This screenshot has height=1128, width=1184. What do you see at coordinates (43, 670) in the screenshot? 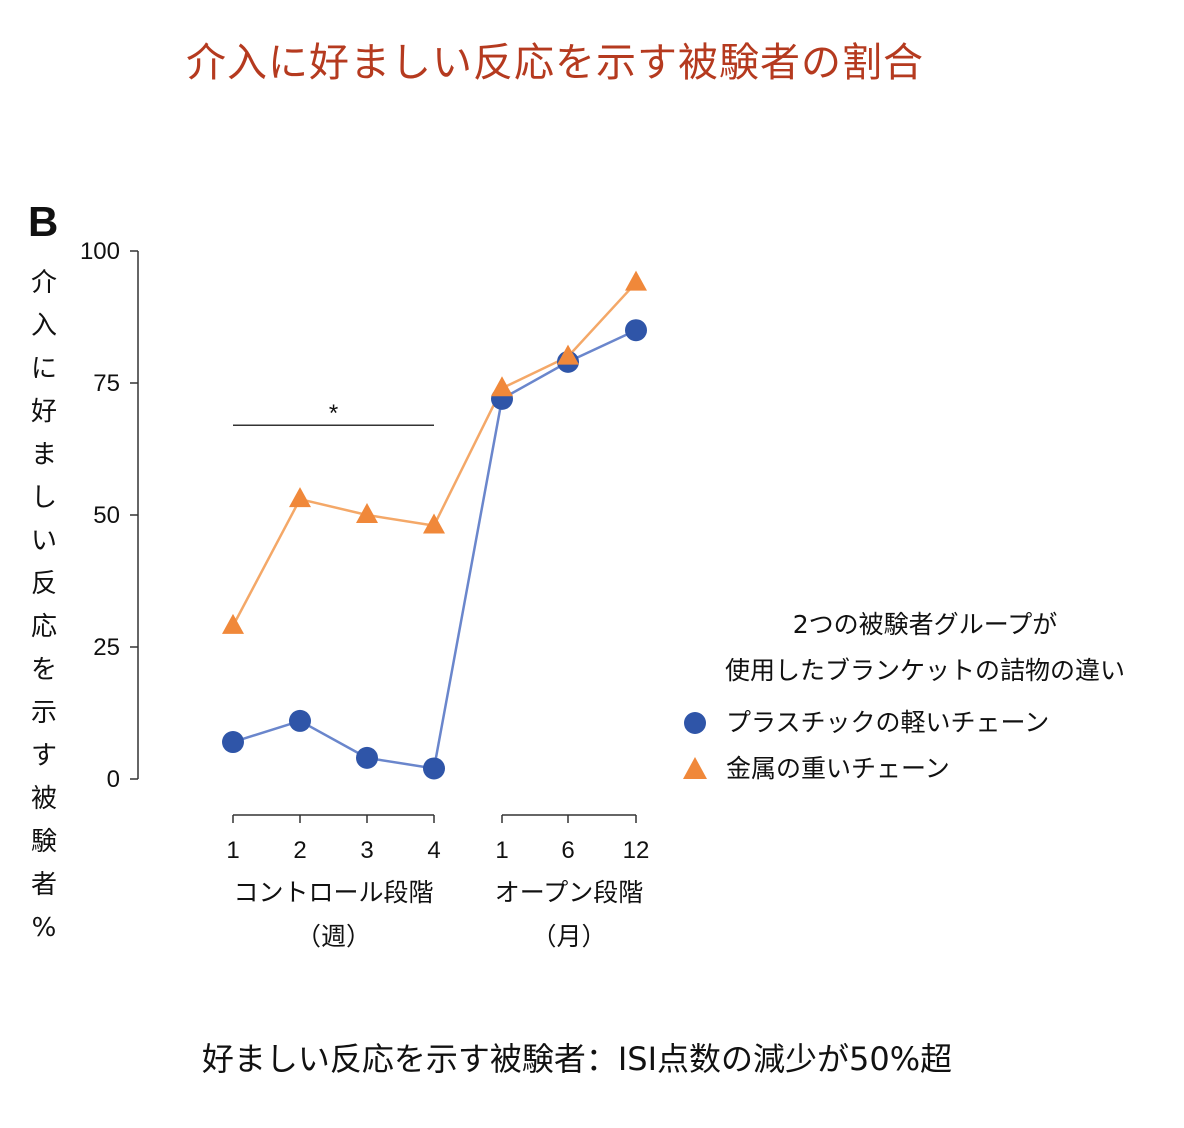
I see `y-axis-label-char: を` at bounding box center [43, 670].